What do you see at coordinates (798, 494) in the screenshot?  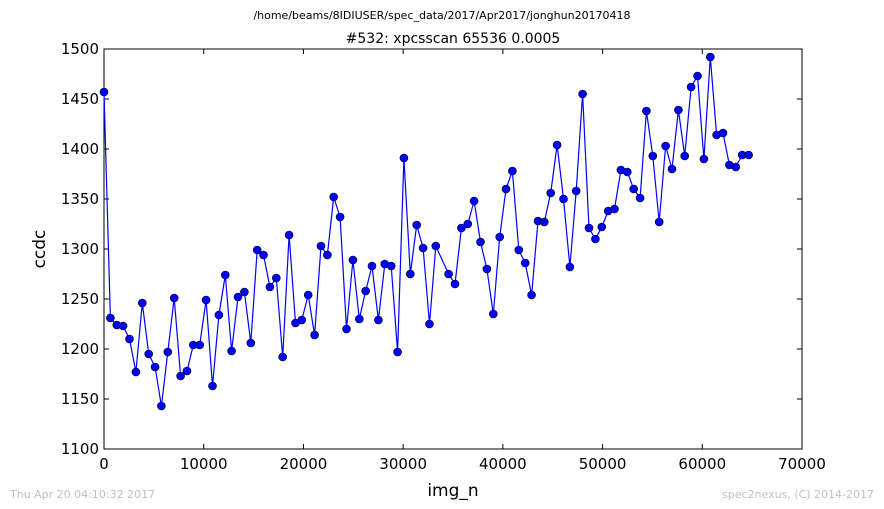 I see `credit-footer: spec2nexus, (C) 2014-2017` at bounding box center [798, 494].